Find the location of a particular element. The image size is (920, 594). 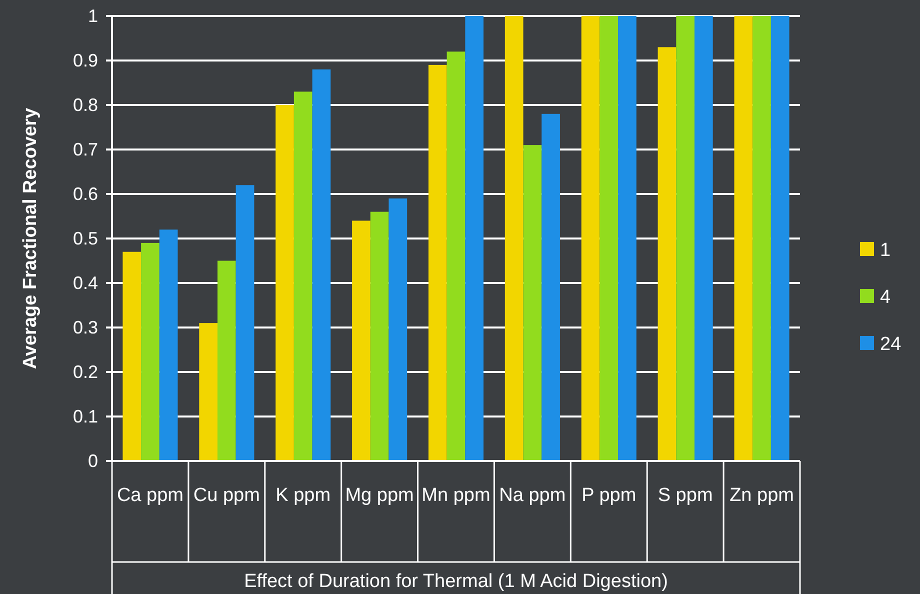

y-tick-label: 0.7 is located at coordinates (85, 149).